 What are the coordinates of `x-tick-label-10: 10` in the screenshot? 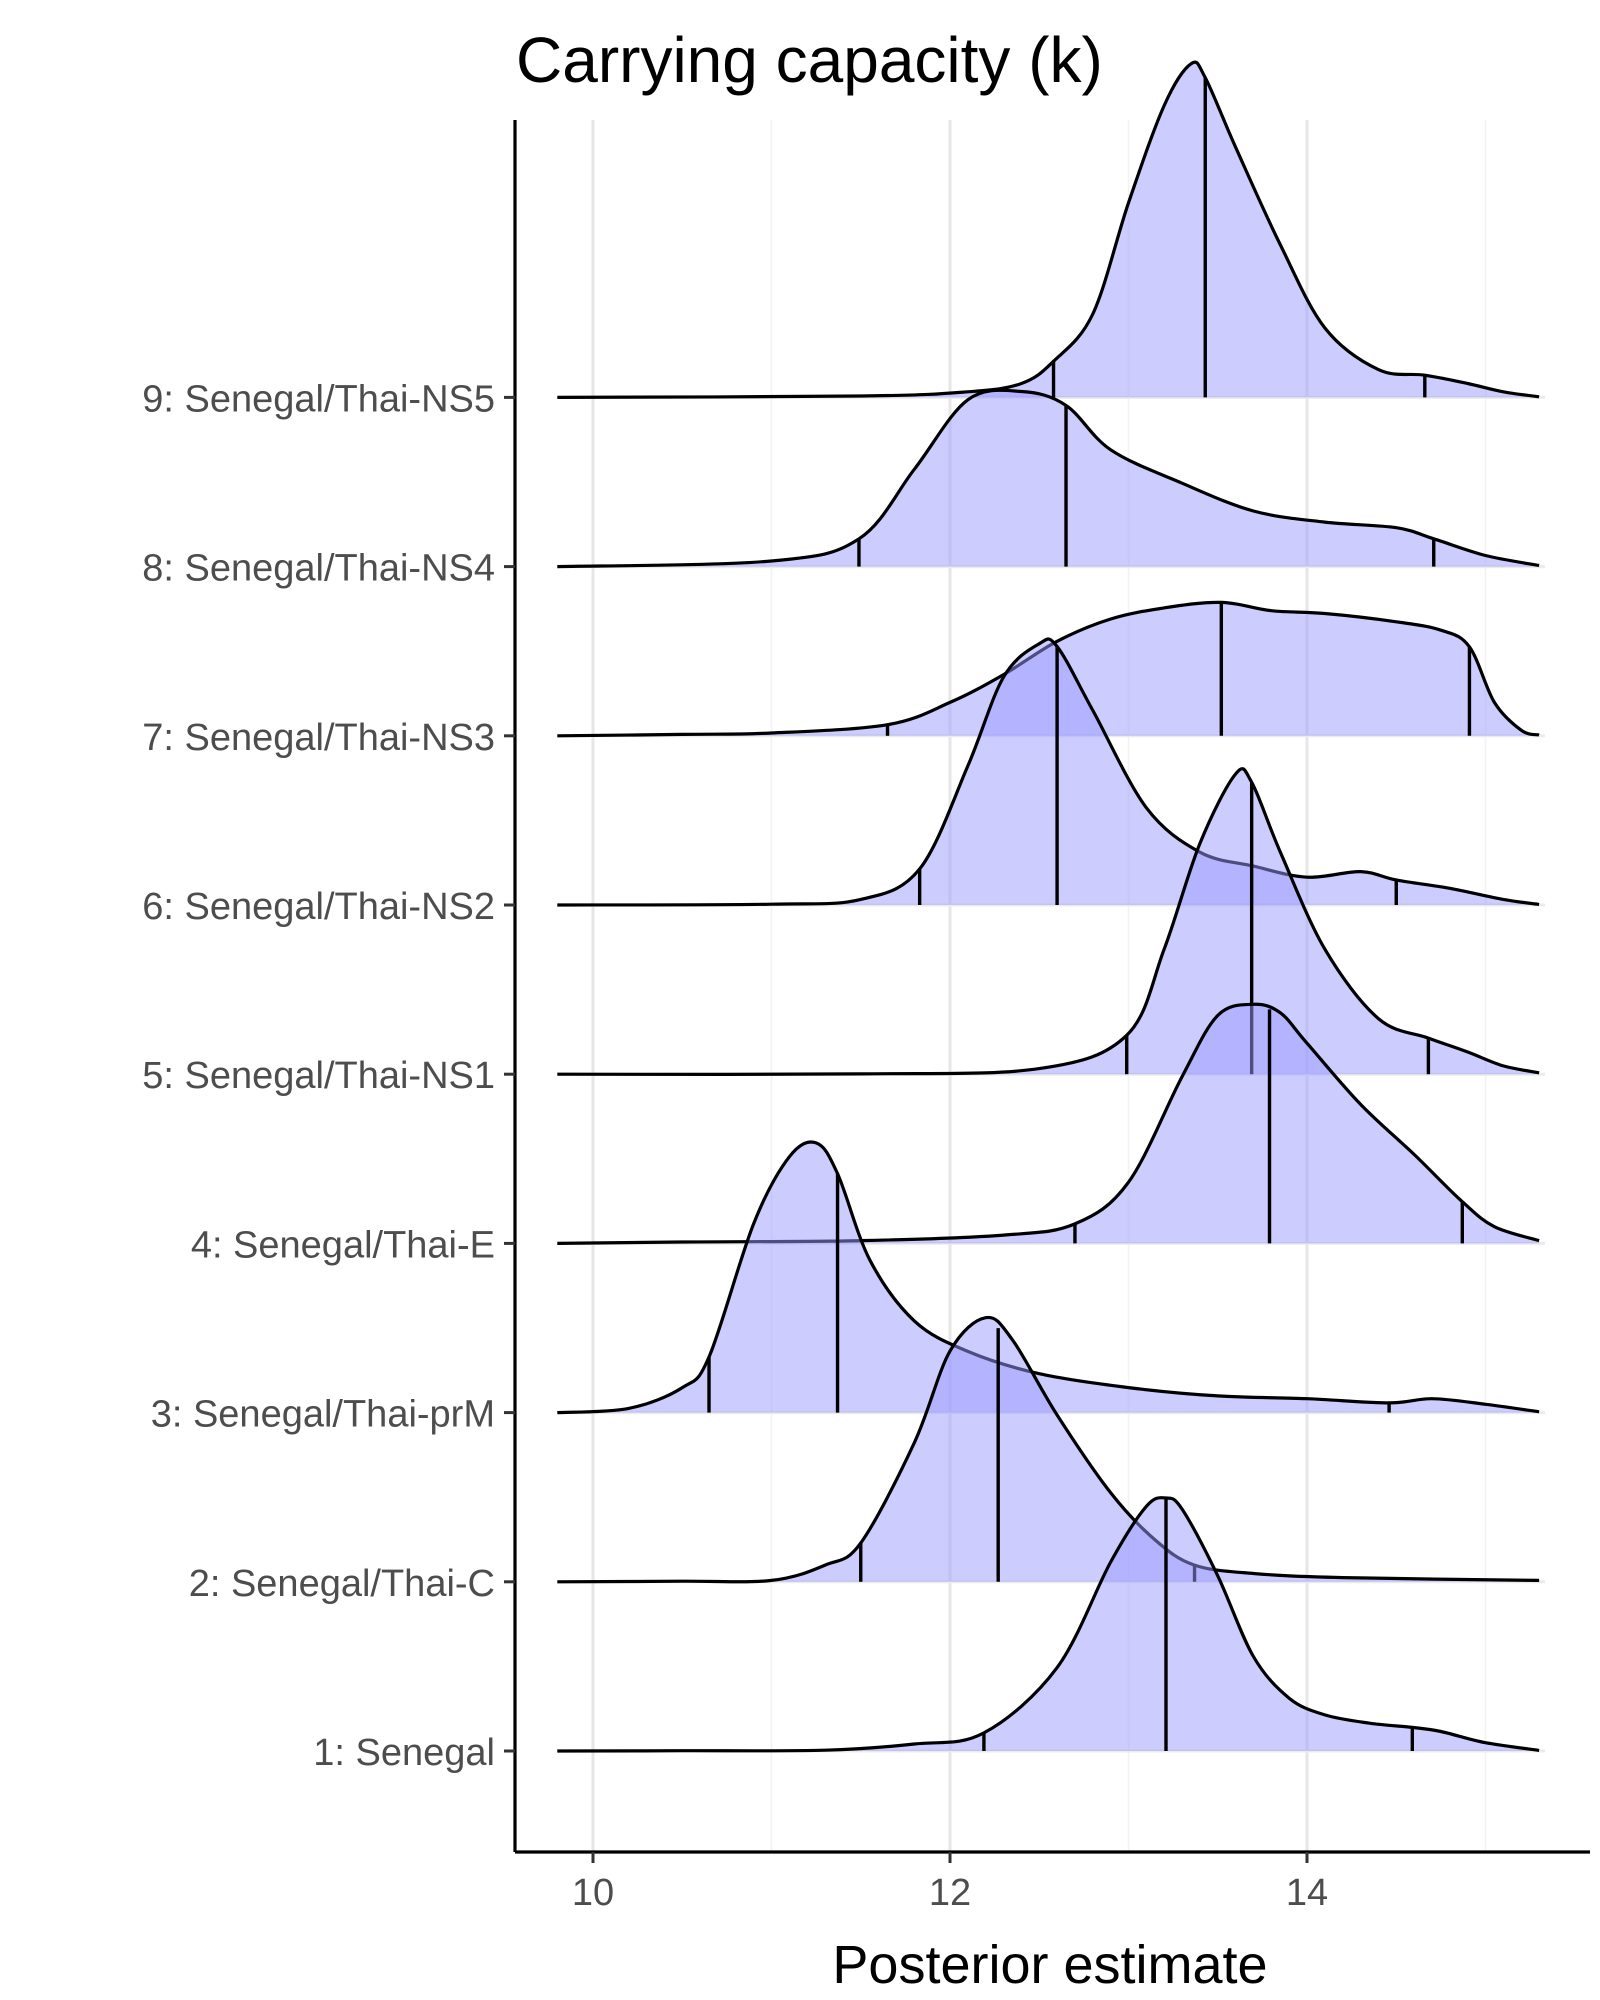 It's located at (593, 1893).